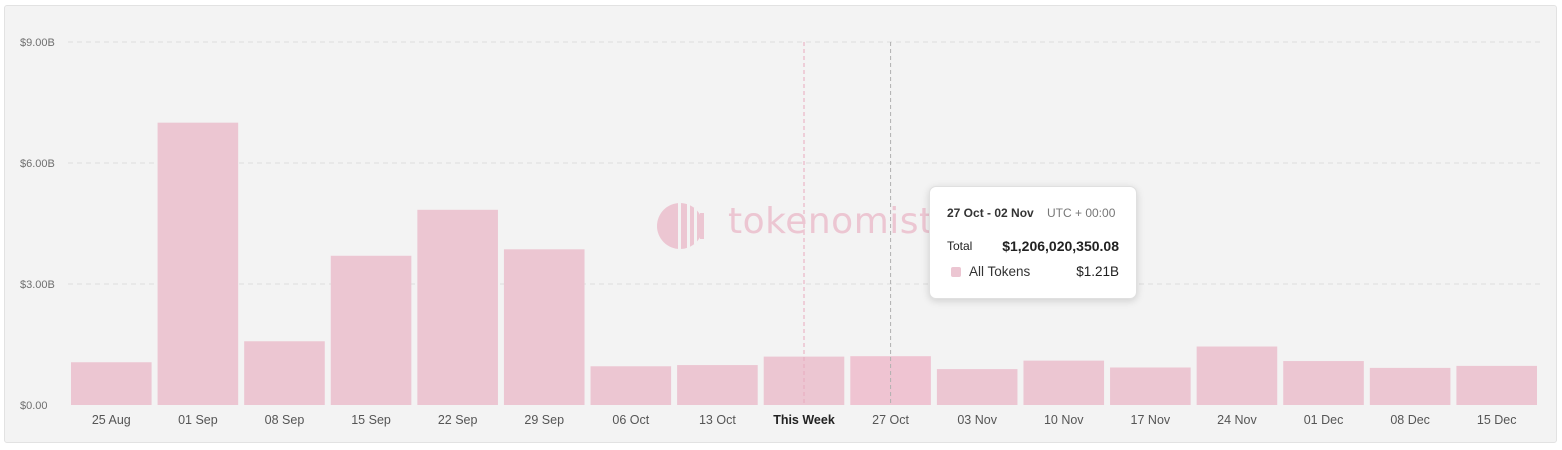 The width and height of the screenshot is (1562, 450). What do you see at coordinates (1237, 420) in the screenshot?
I see `x-tick-label: 24 Nov` at bounding box center [1237, 420].